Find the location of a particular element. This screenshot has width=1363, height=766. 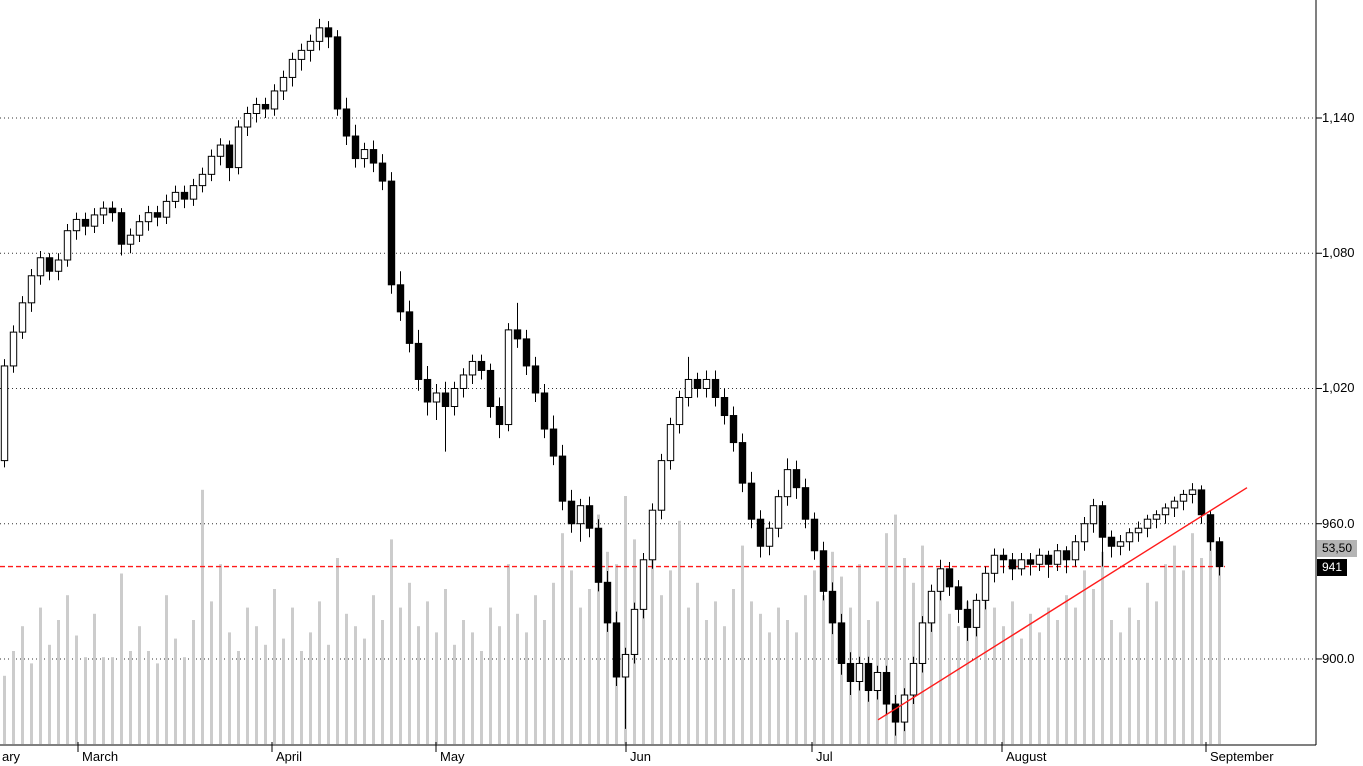

trendline is located at coordinates (1062, 604).